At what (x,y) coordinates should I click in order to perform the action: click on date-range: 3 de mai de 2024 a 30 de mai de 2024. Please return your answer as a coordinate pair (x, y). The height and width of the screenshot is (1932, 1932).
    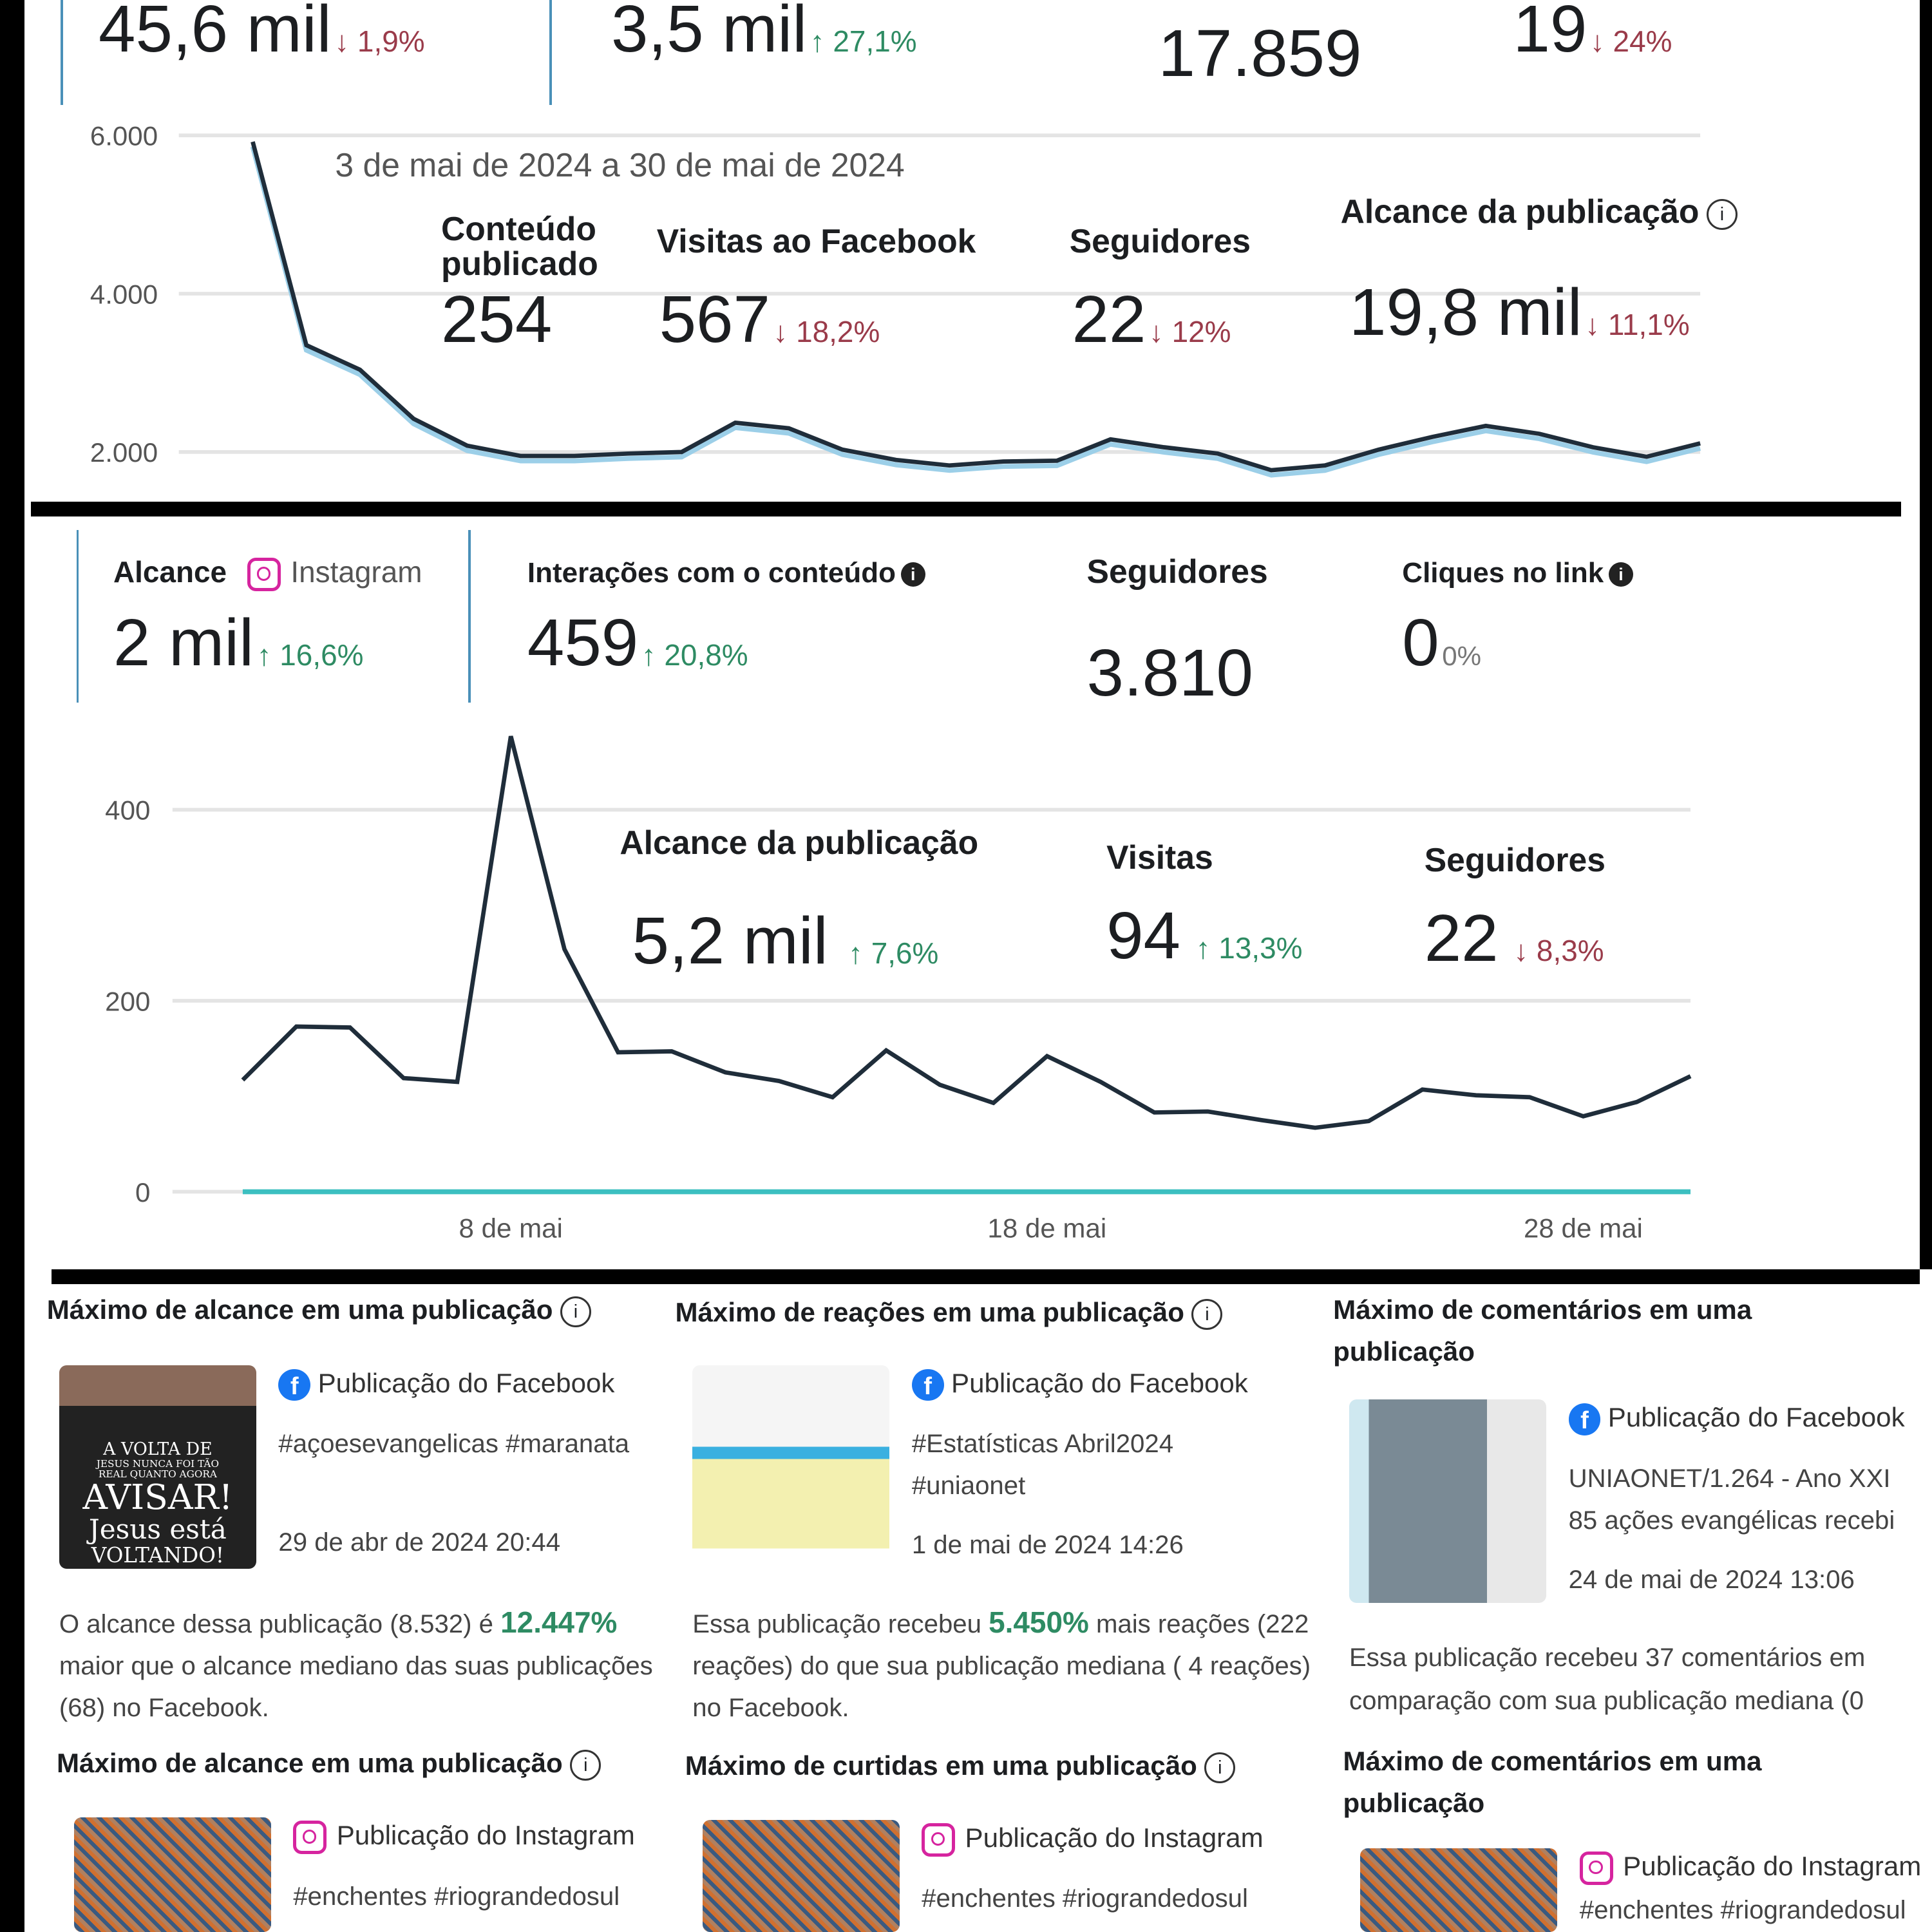
    Looking at the image, I should click on (620, 165).